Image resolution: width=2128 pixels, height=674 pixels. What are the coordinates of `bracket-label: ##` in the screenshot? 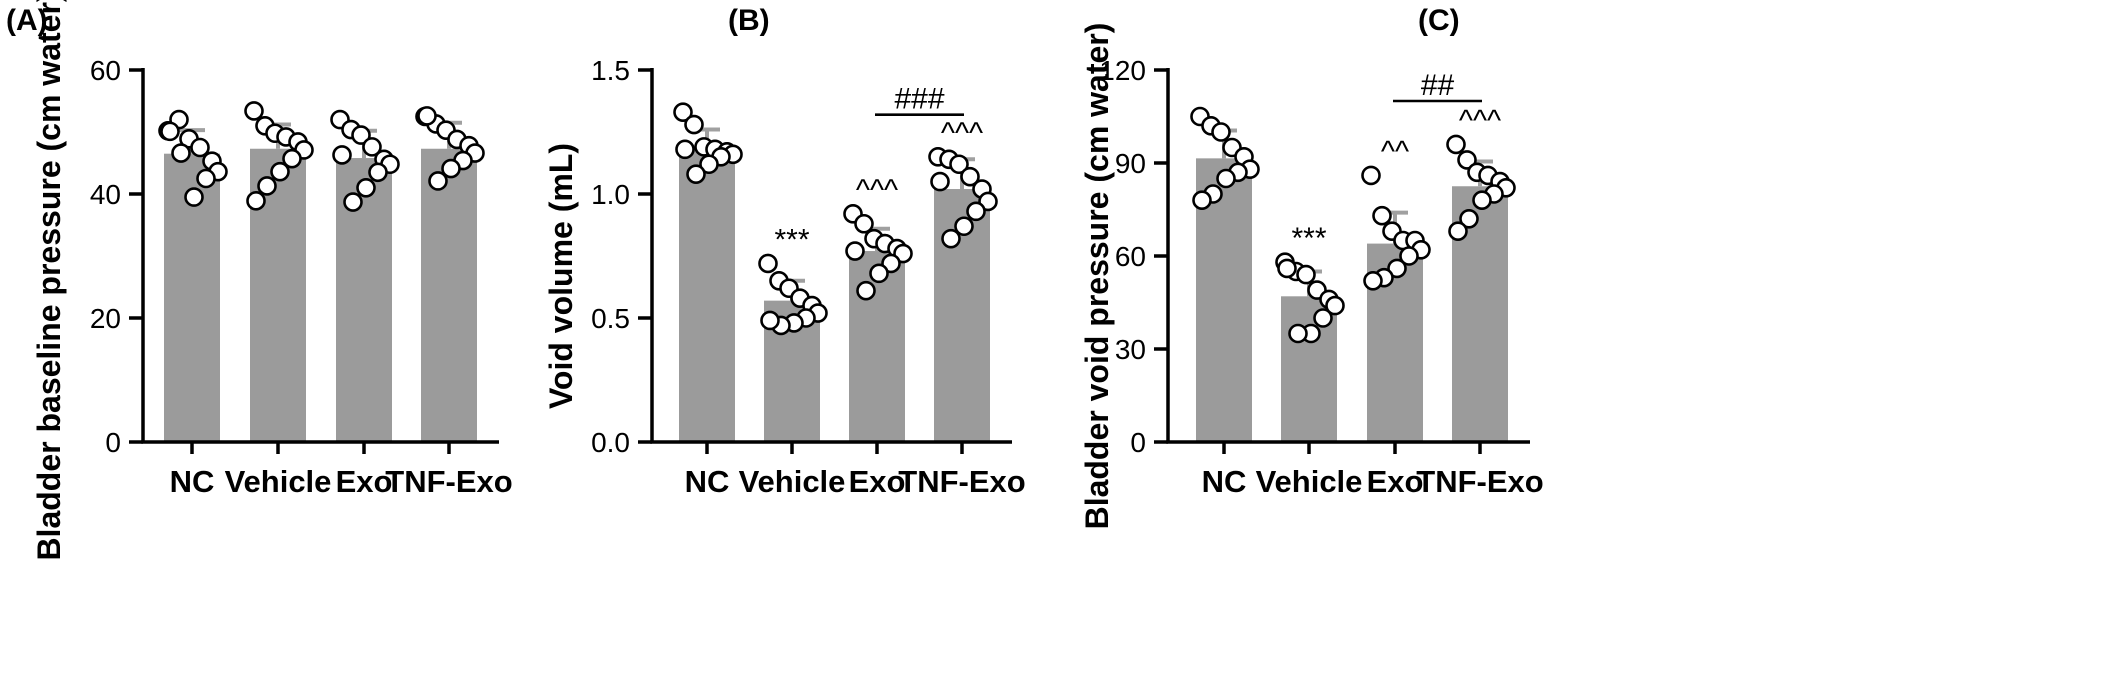 It's located at (1438, 85).